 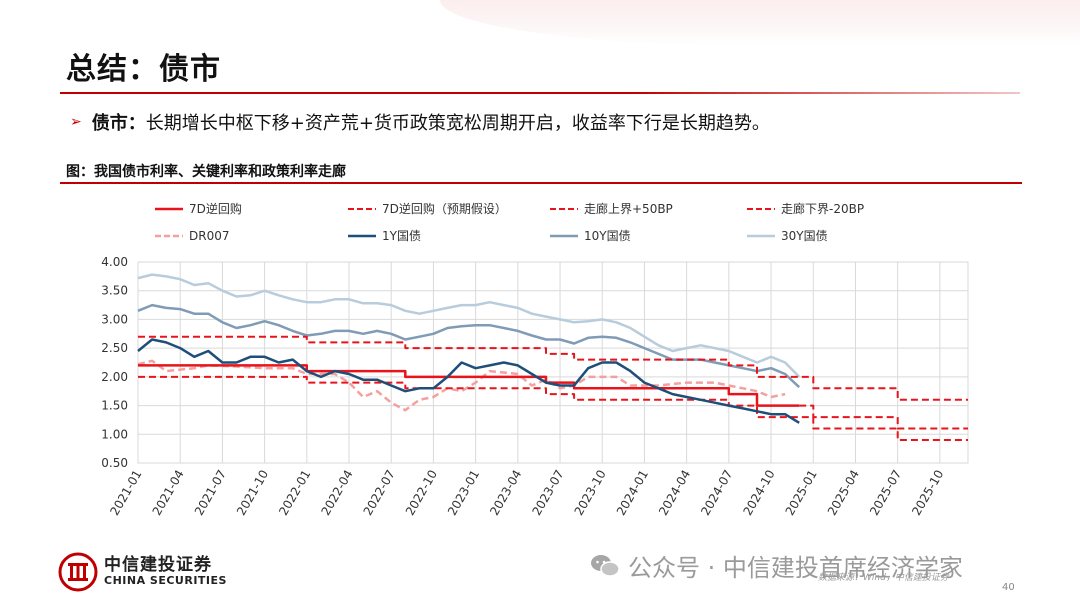 What do you see at coordinates (114, 291) in the screenshot?
I see `y-tick-label: 3.50` at bounding box center [114, 291].